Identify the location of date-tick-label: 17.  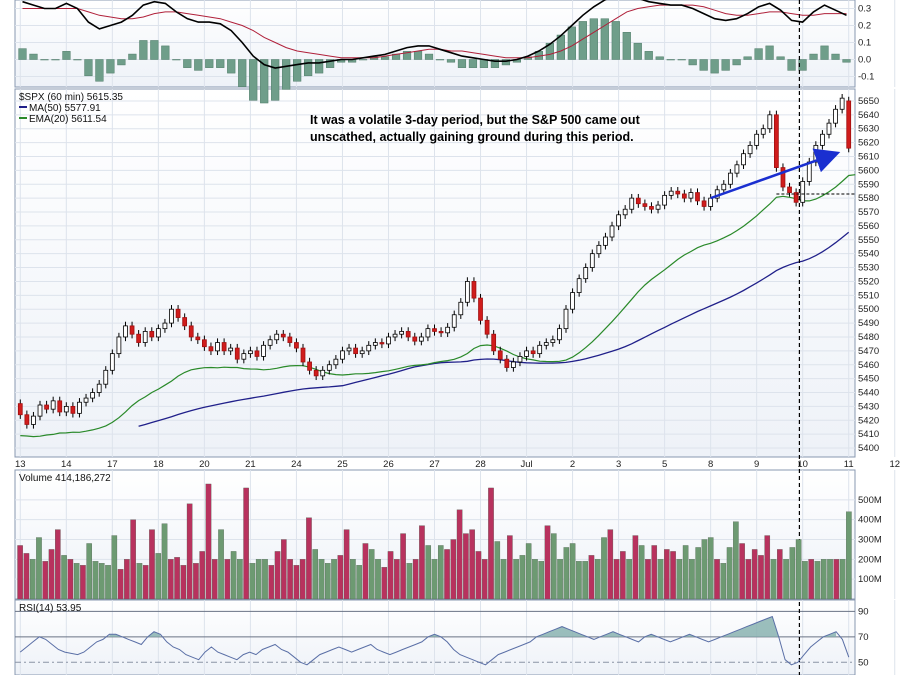
(112, 464).